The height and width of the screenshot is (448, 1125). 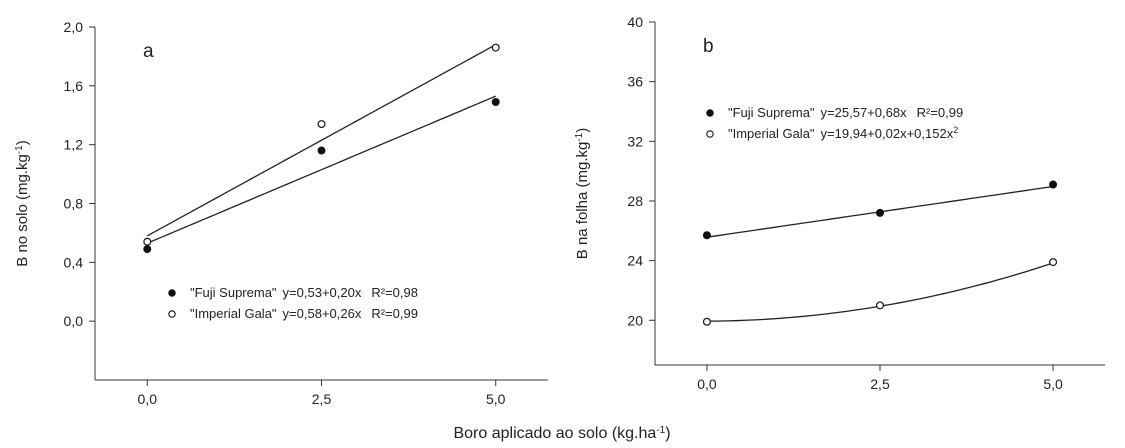 What do you see at coordinates (74, 321) in the screenshot?
I see `y-tick-label: 0,0` at bounding box center [74, 321].